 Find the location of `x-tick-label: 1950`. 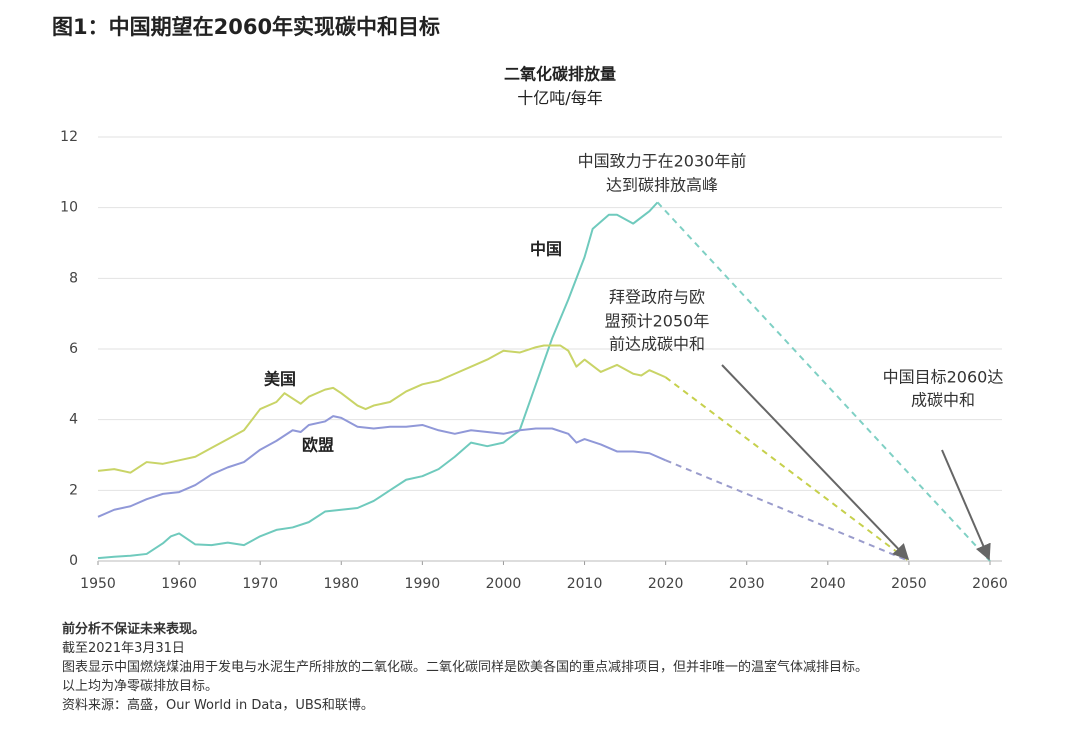

x-tick-label: 1950 is located at coordinates (98, 584).